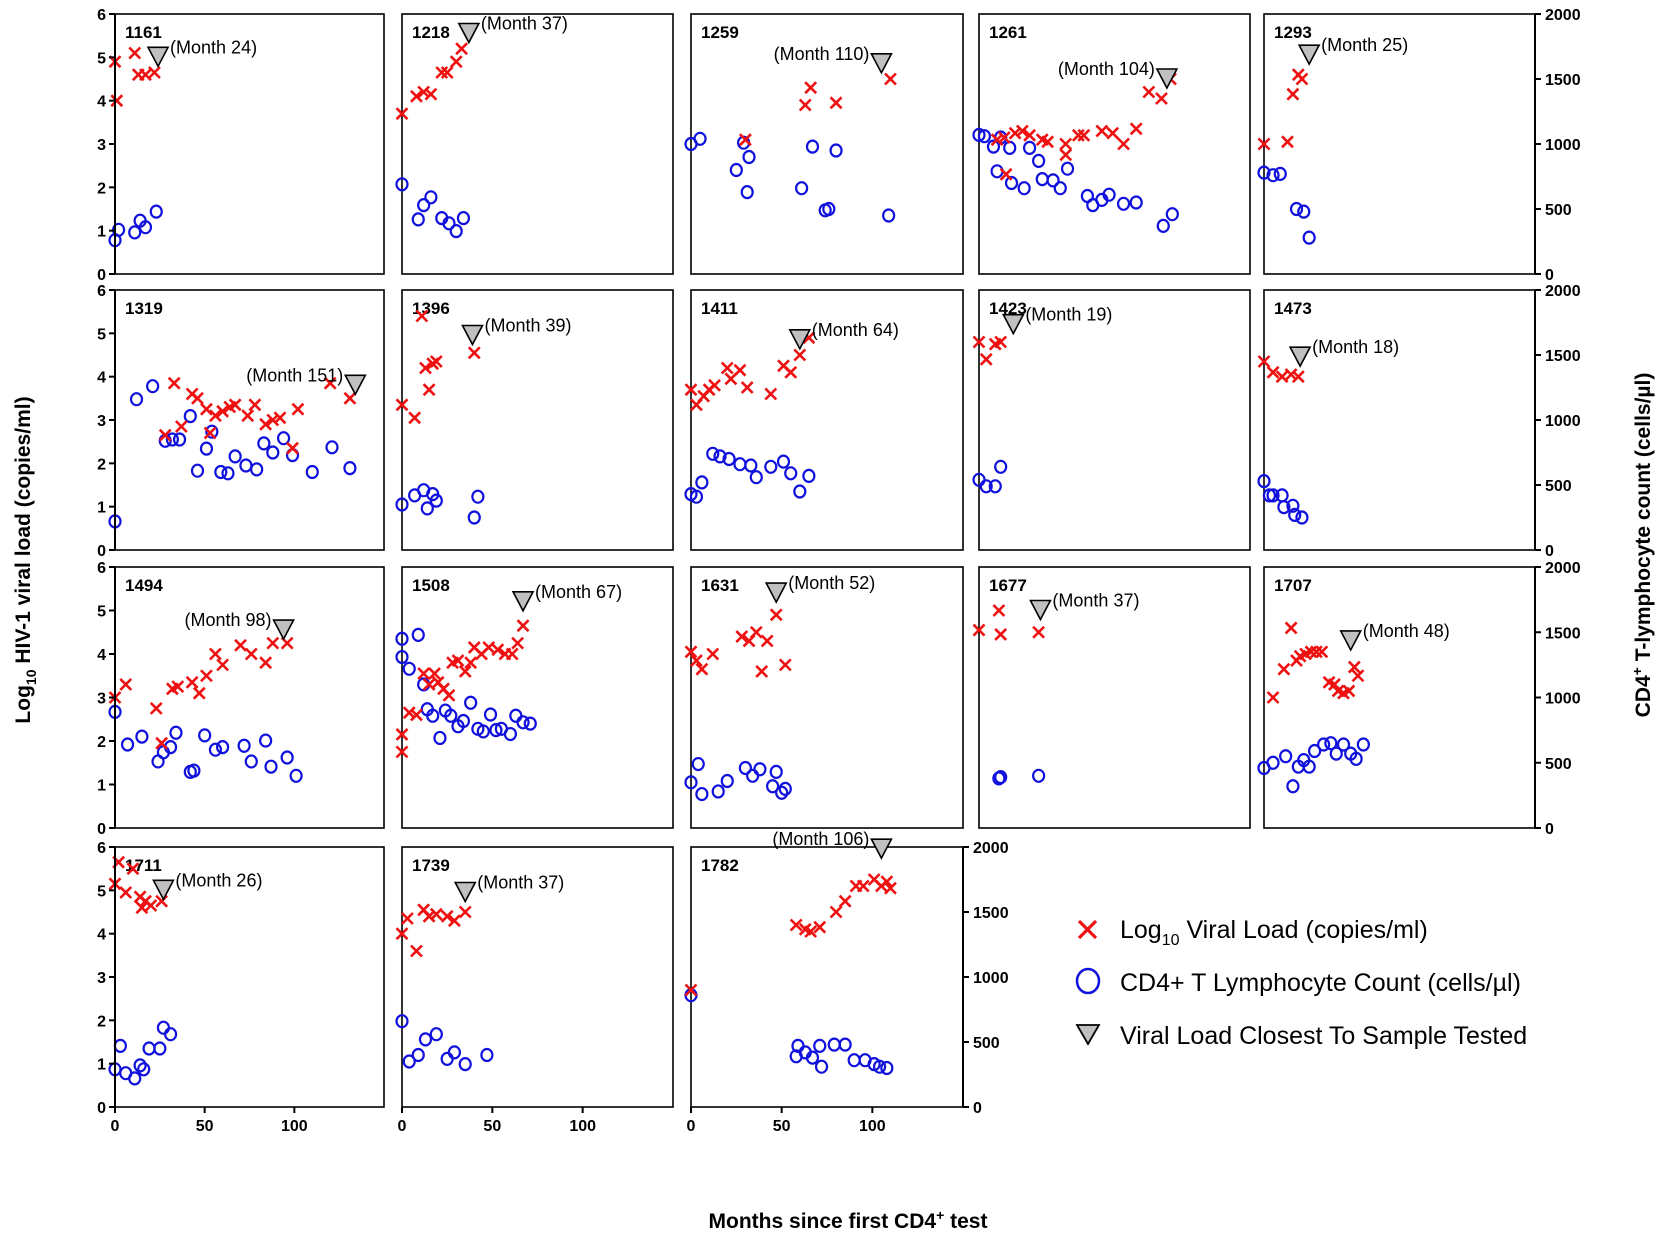  I want to click on x-label-base: Months since first CD4, so click(823, 1221).